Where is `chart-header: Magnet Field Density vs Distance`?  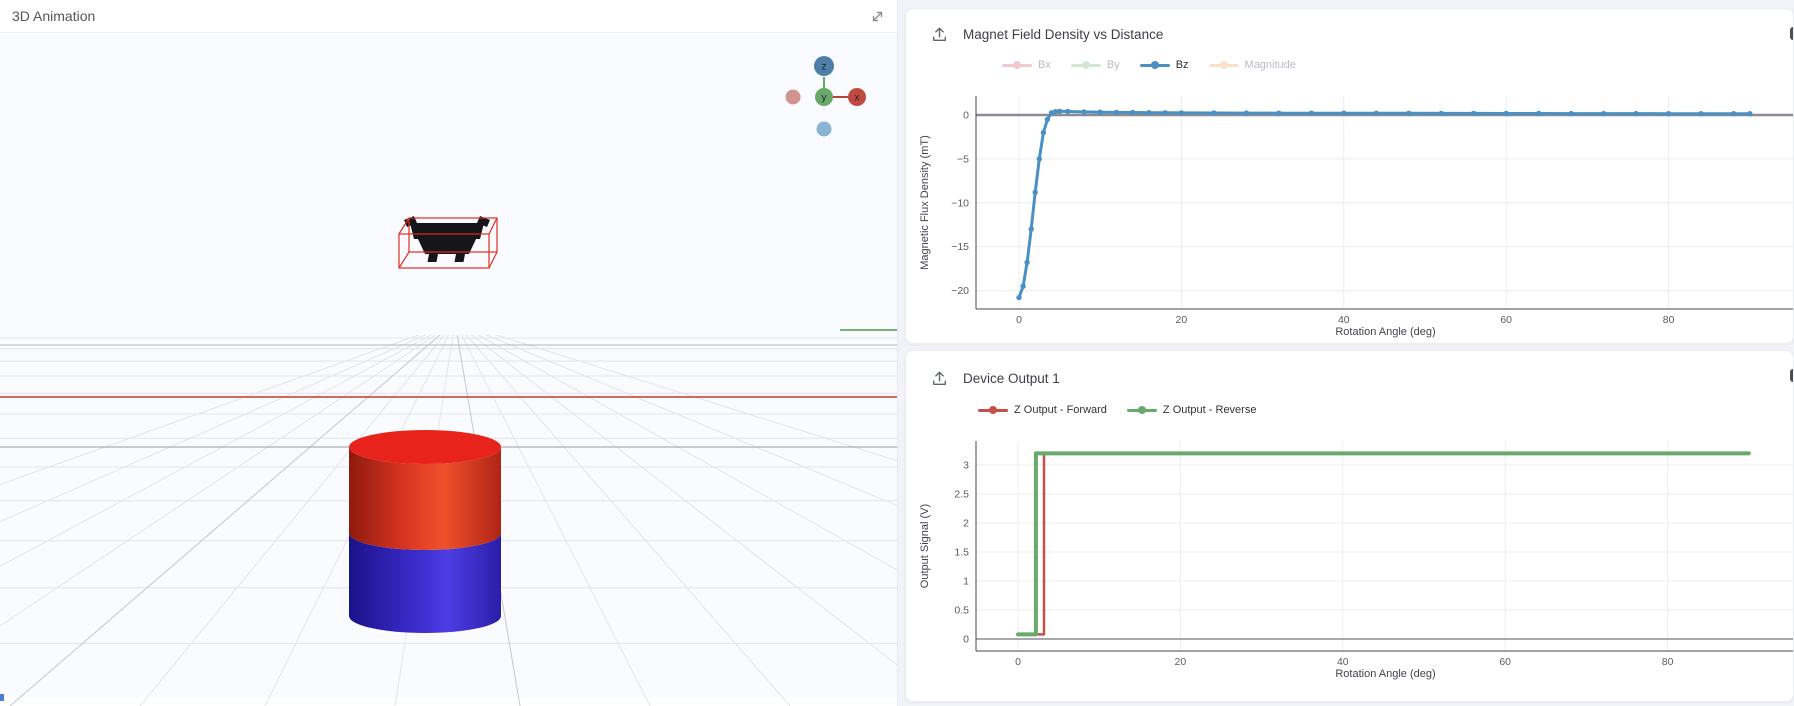
chart-header: Magnet Field Density vs Distance is located at coordinates (1034, 34).